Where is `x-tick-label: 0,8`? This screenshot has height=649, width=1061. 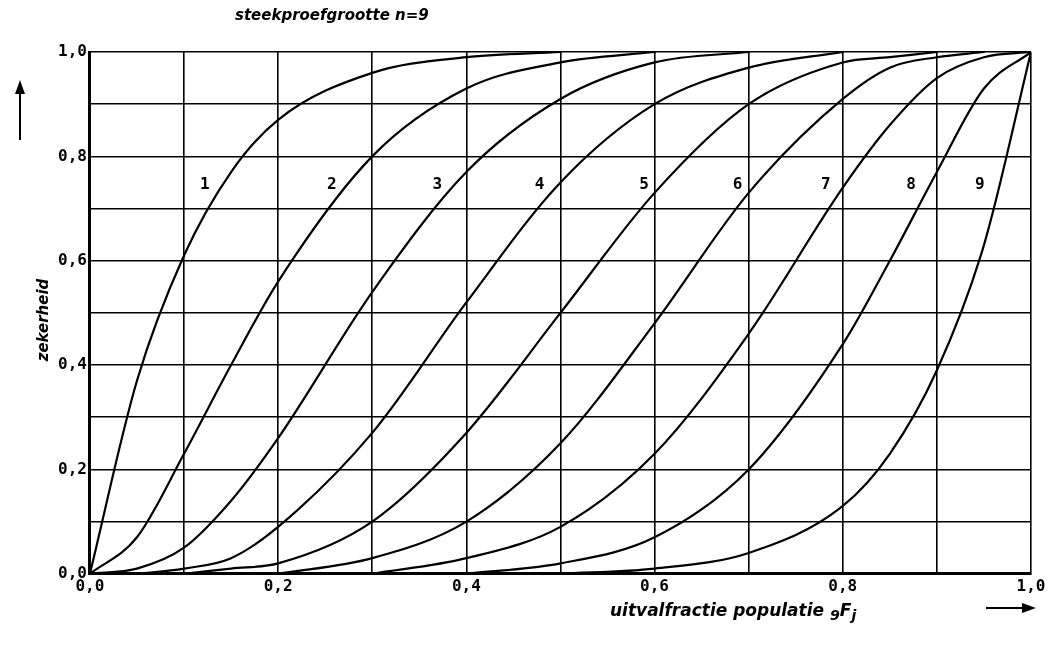
x-tick-label: 0,8 is located at coordinates (843, 585).